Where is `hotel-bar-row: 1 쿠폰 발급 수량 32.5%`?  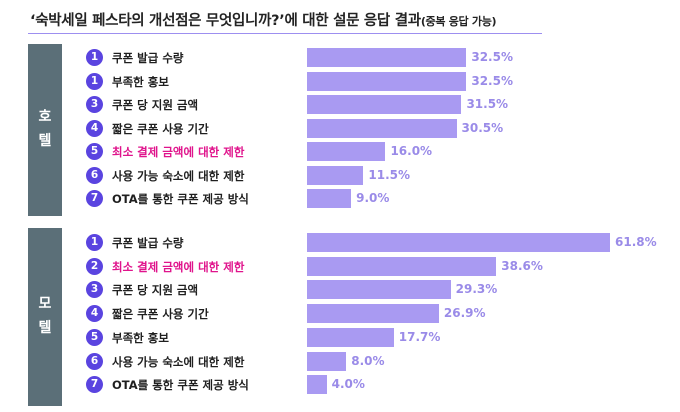
hotel-bar-row: 1 쿠폰 발급 수량 32.5% is located at coordinates (348, 58).